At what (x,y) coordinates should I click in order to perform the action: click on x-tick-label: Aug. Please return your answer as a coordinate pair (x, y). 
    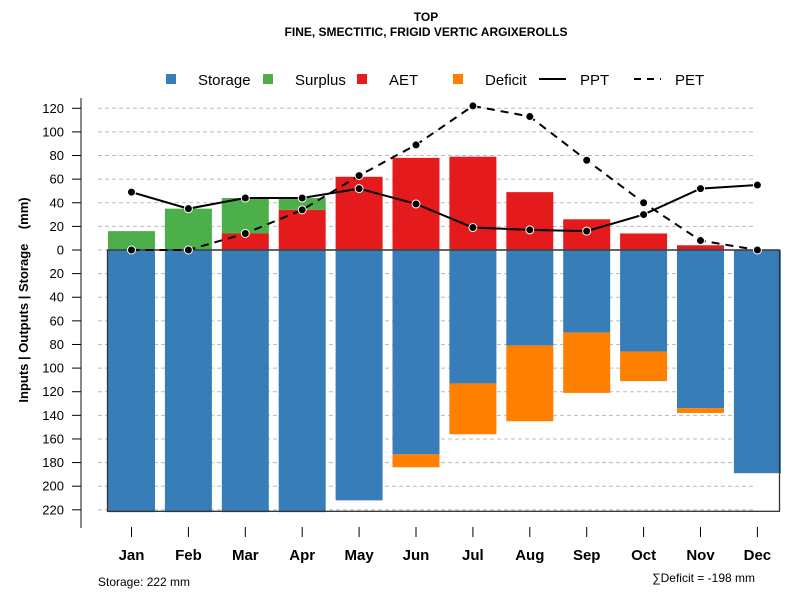
    Looking at the image, I should click on (529, 555).